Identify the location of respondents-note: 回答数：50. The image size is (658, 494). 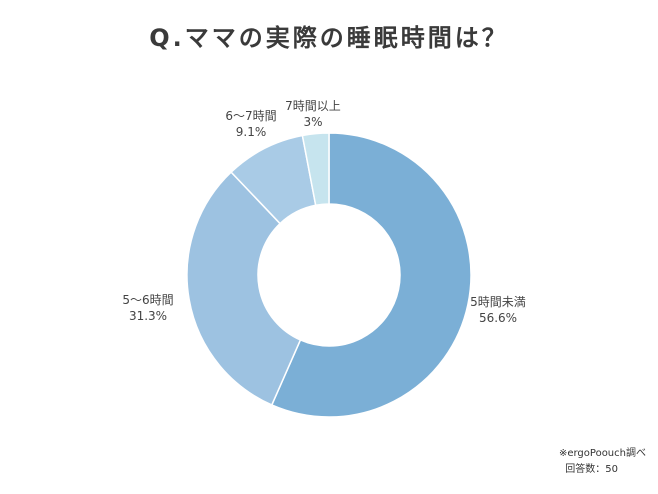
(591, 469).